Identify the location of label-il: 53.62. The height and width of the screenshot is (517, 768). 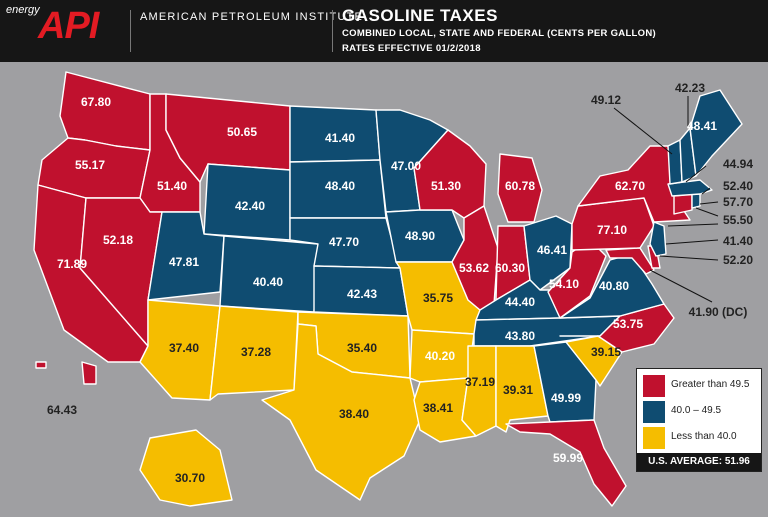
(474, 268).